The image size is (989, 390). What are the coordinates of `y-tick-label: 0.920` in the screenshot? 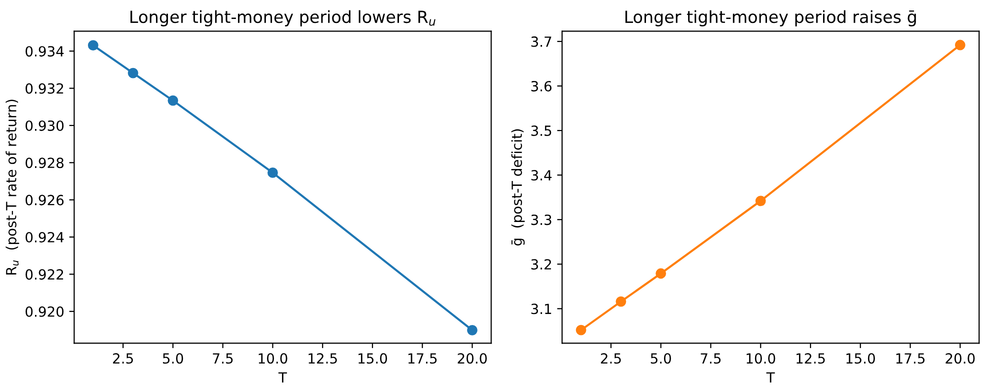 It's located at (45, 311).